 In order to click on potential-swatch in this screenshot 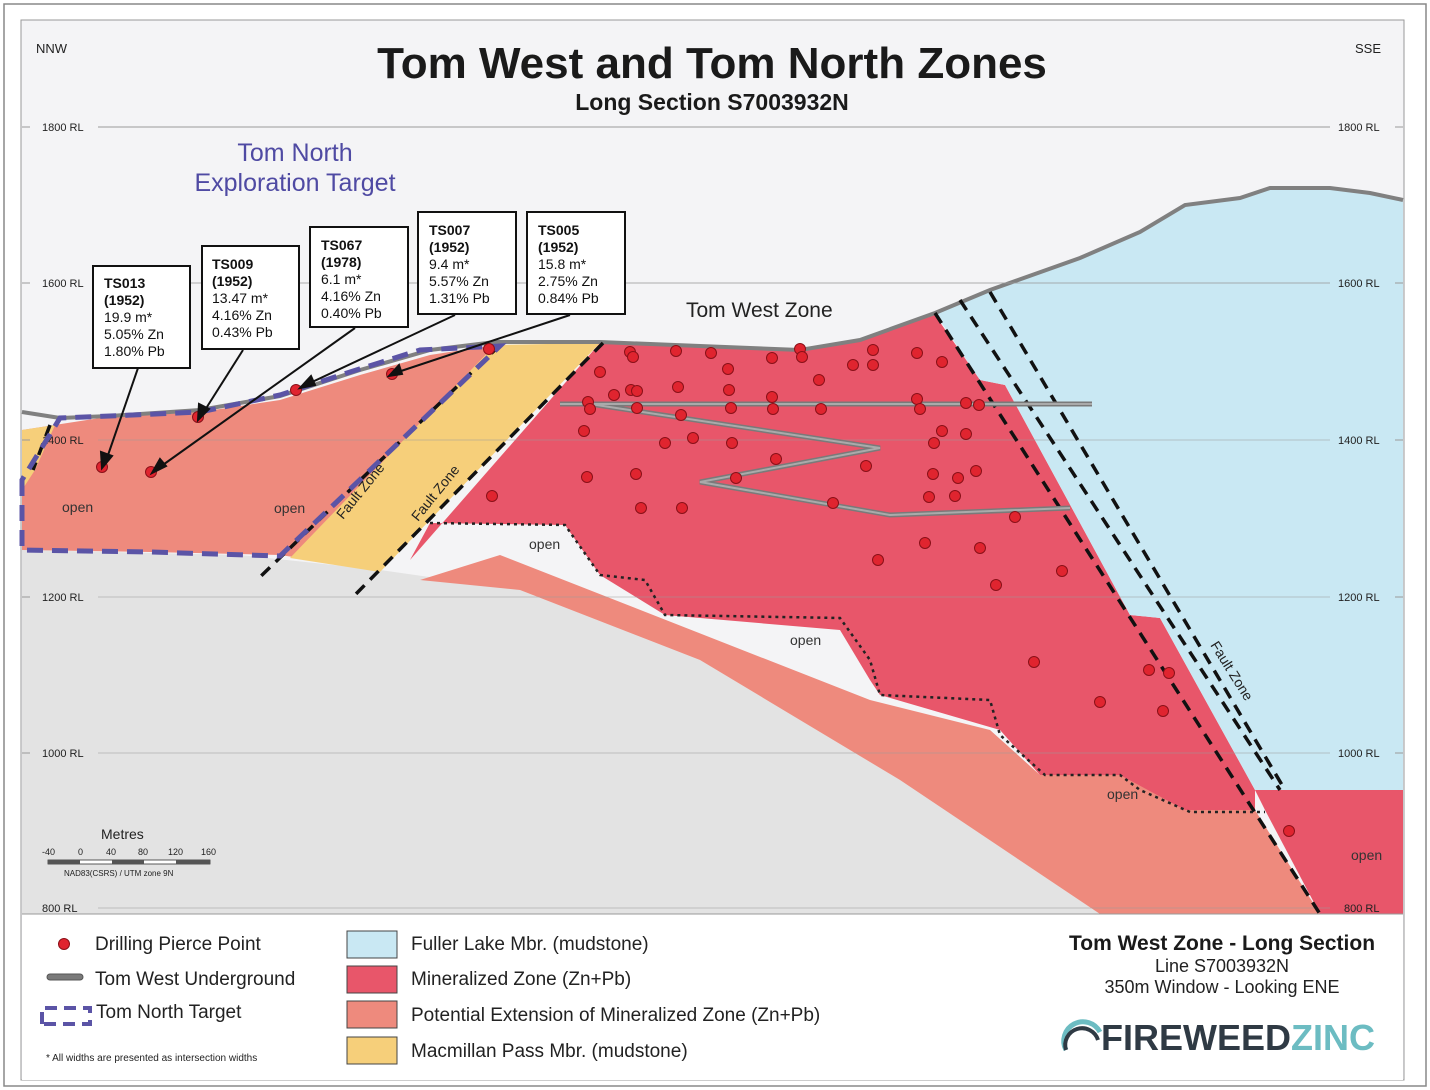, I will do `click(372, 1014)`.